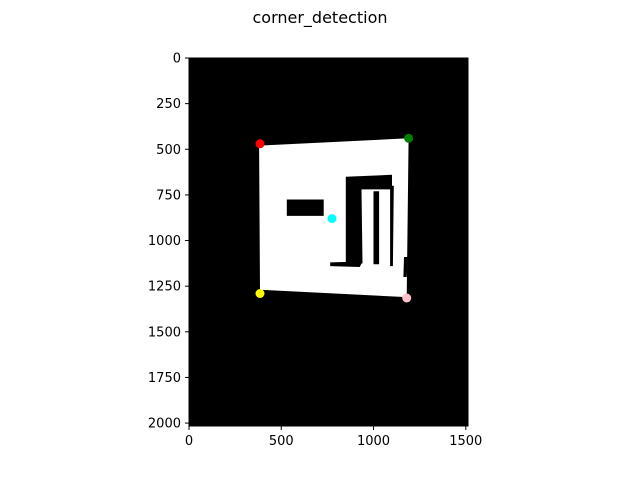  Describe the element at coordinates (177, 59) in the screenshot. I see `y-tick-label: 0` at that location.